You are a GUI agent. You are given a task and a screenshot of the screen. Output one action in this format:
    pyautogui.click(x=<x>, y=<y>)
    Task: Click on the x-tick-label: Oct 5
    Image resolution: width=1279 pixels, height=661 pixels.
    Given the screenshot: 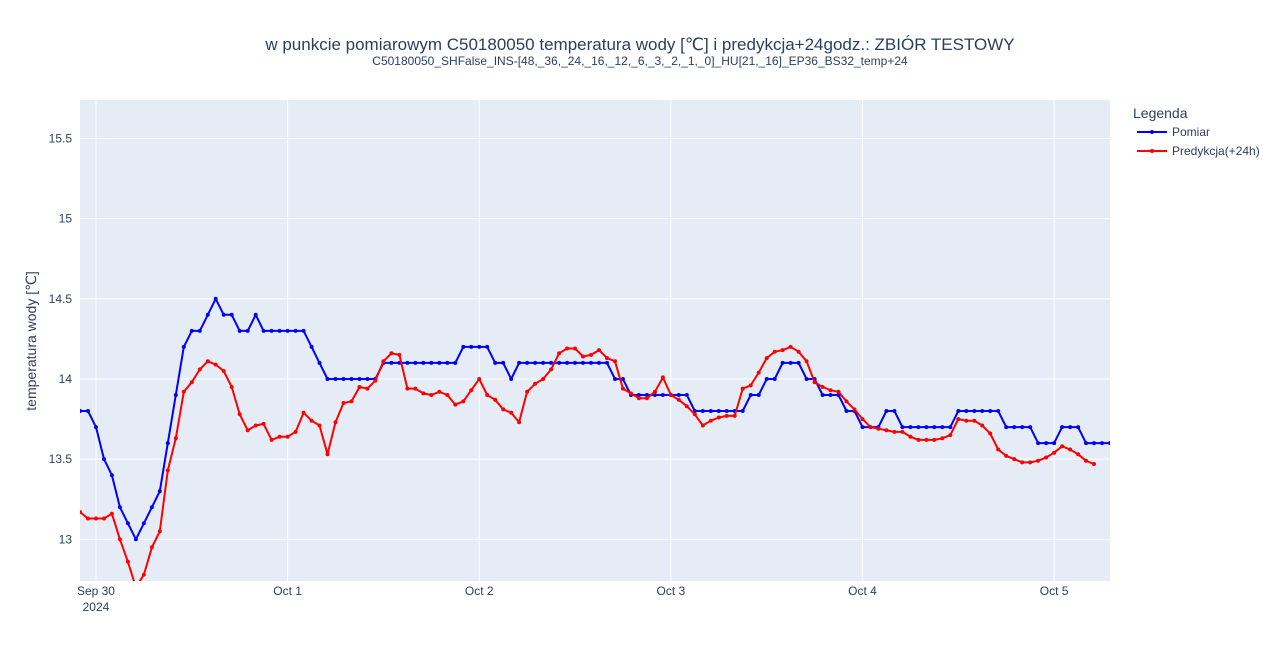 What is the action you would take?
    pyautogui.click(x=1054, y=591)
    